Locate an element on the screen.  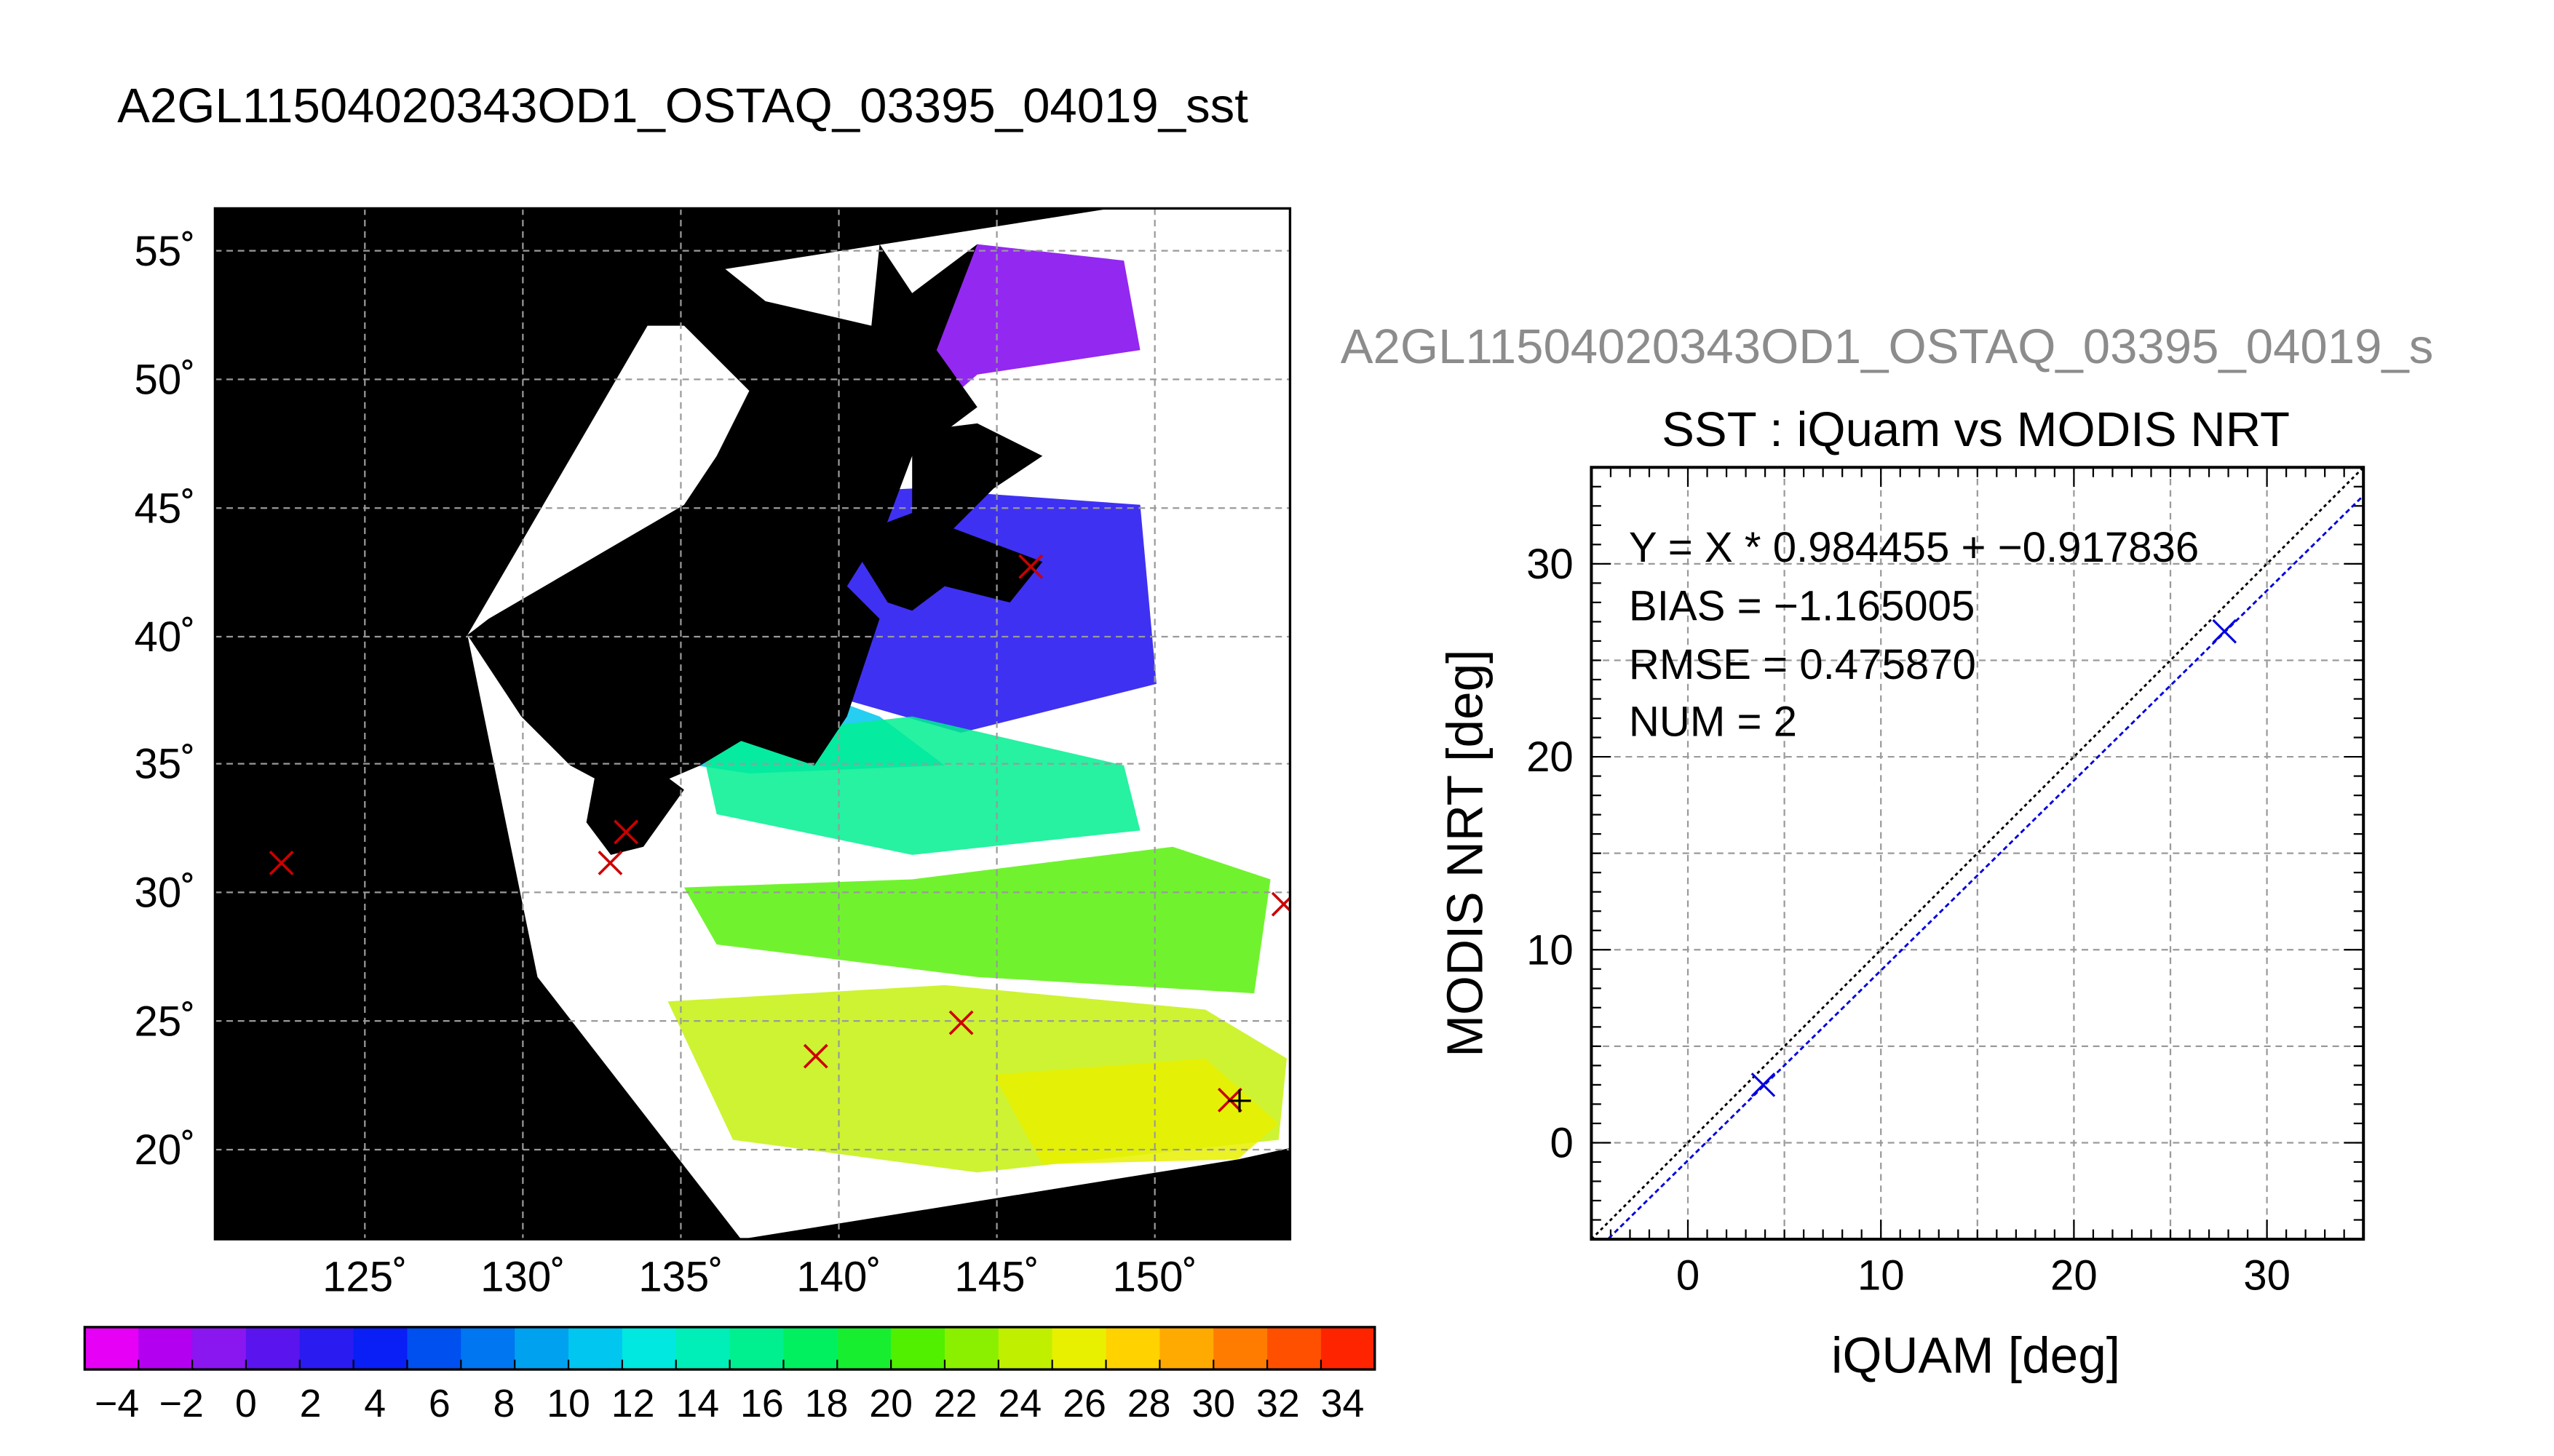
colorbar-label: 14 is located at coordinates (697, 1403).